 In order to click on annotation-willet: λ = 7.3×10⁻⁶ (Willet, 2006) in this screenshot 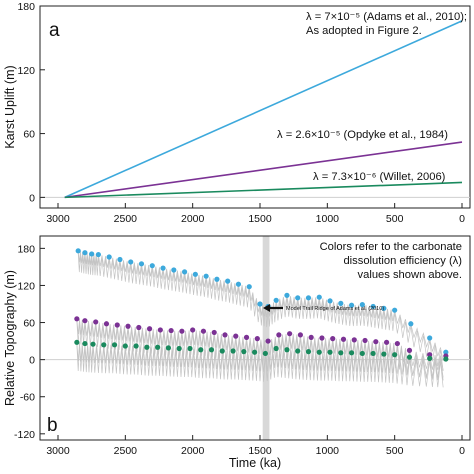, I will do `click(379, 177)`.